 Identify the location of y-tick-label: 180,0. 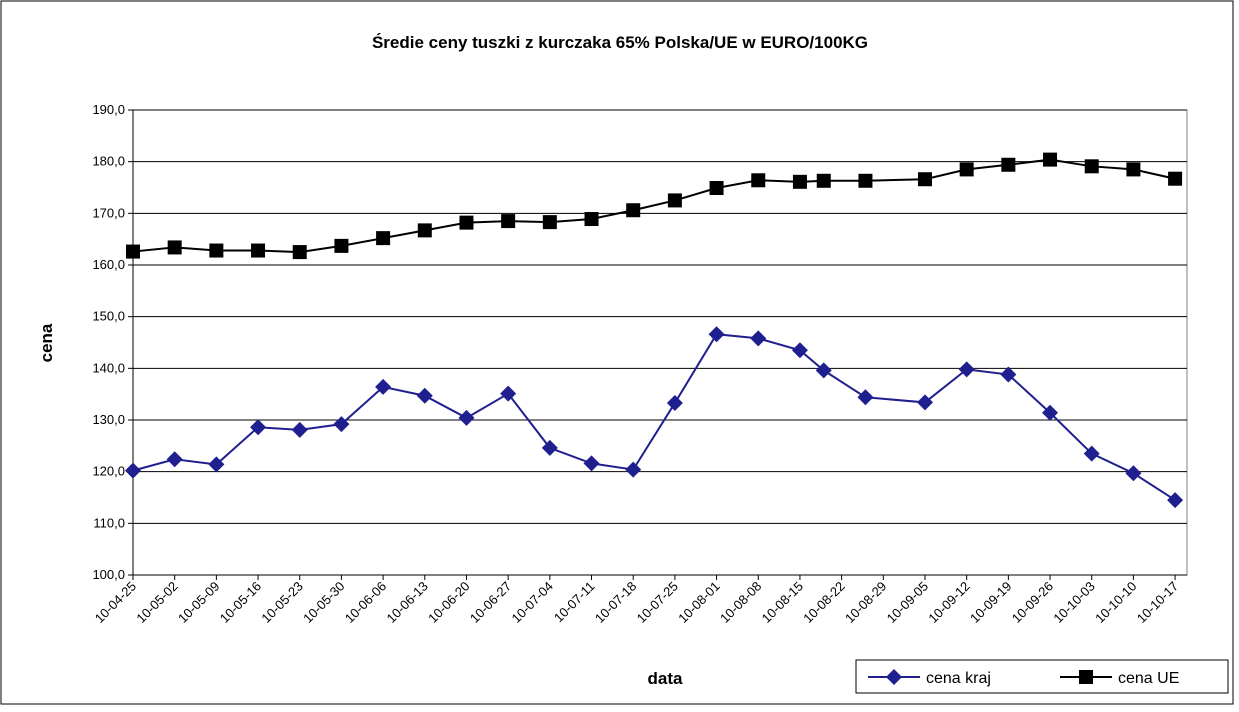
(108, 161).